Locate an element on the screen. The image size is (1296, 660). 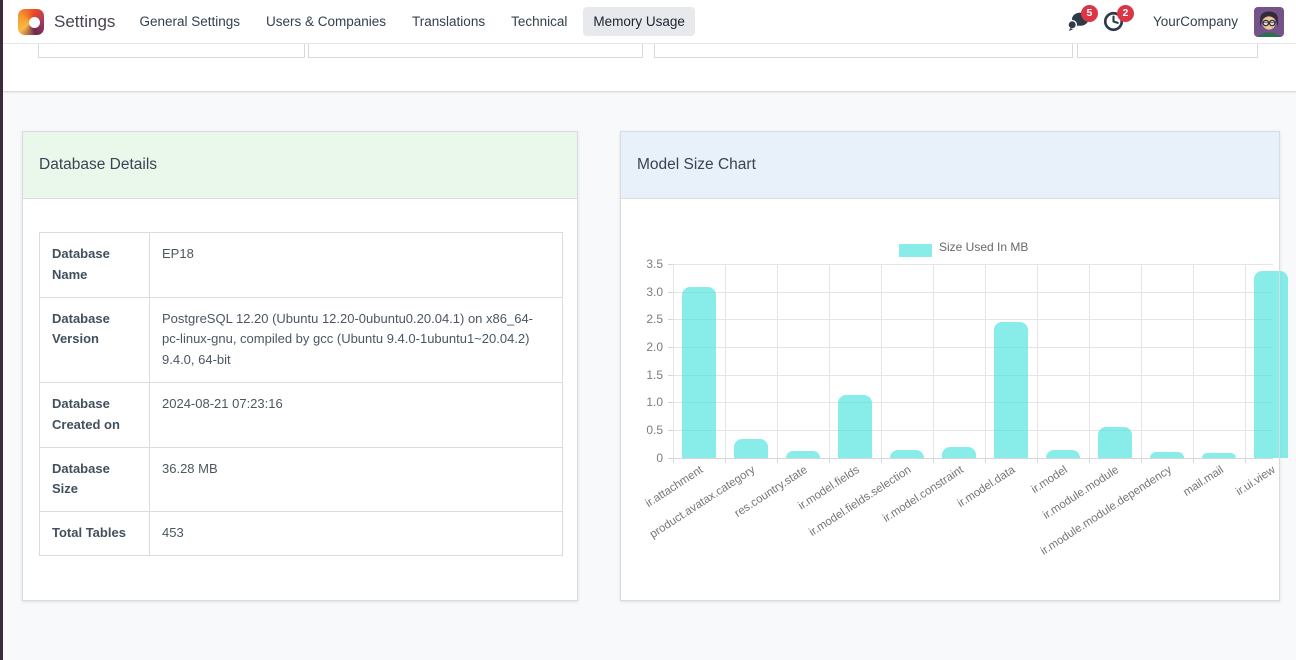
table-row: Database Created on 2024-08-21 07:23:16 is located at coordinates (301, 414).